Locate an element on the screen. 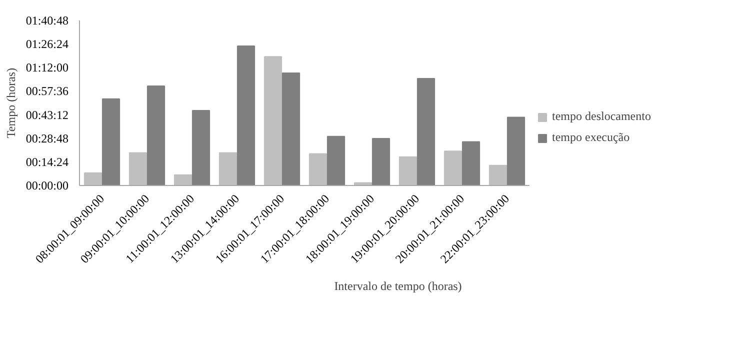  y-tick-label: 01:40:48 is located at coordinates (47, 21).